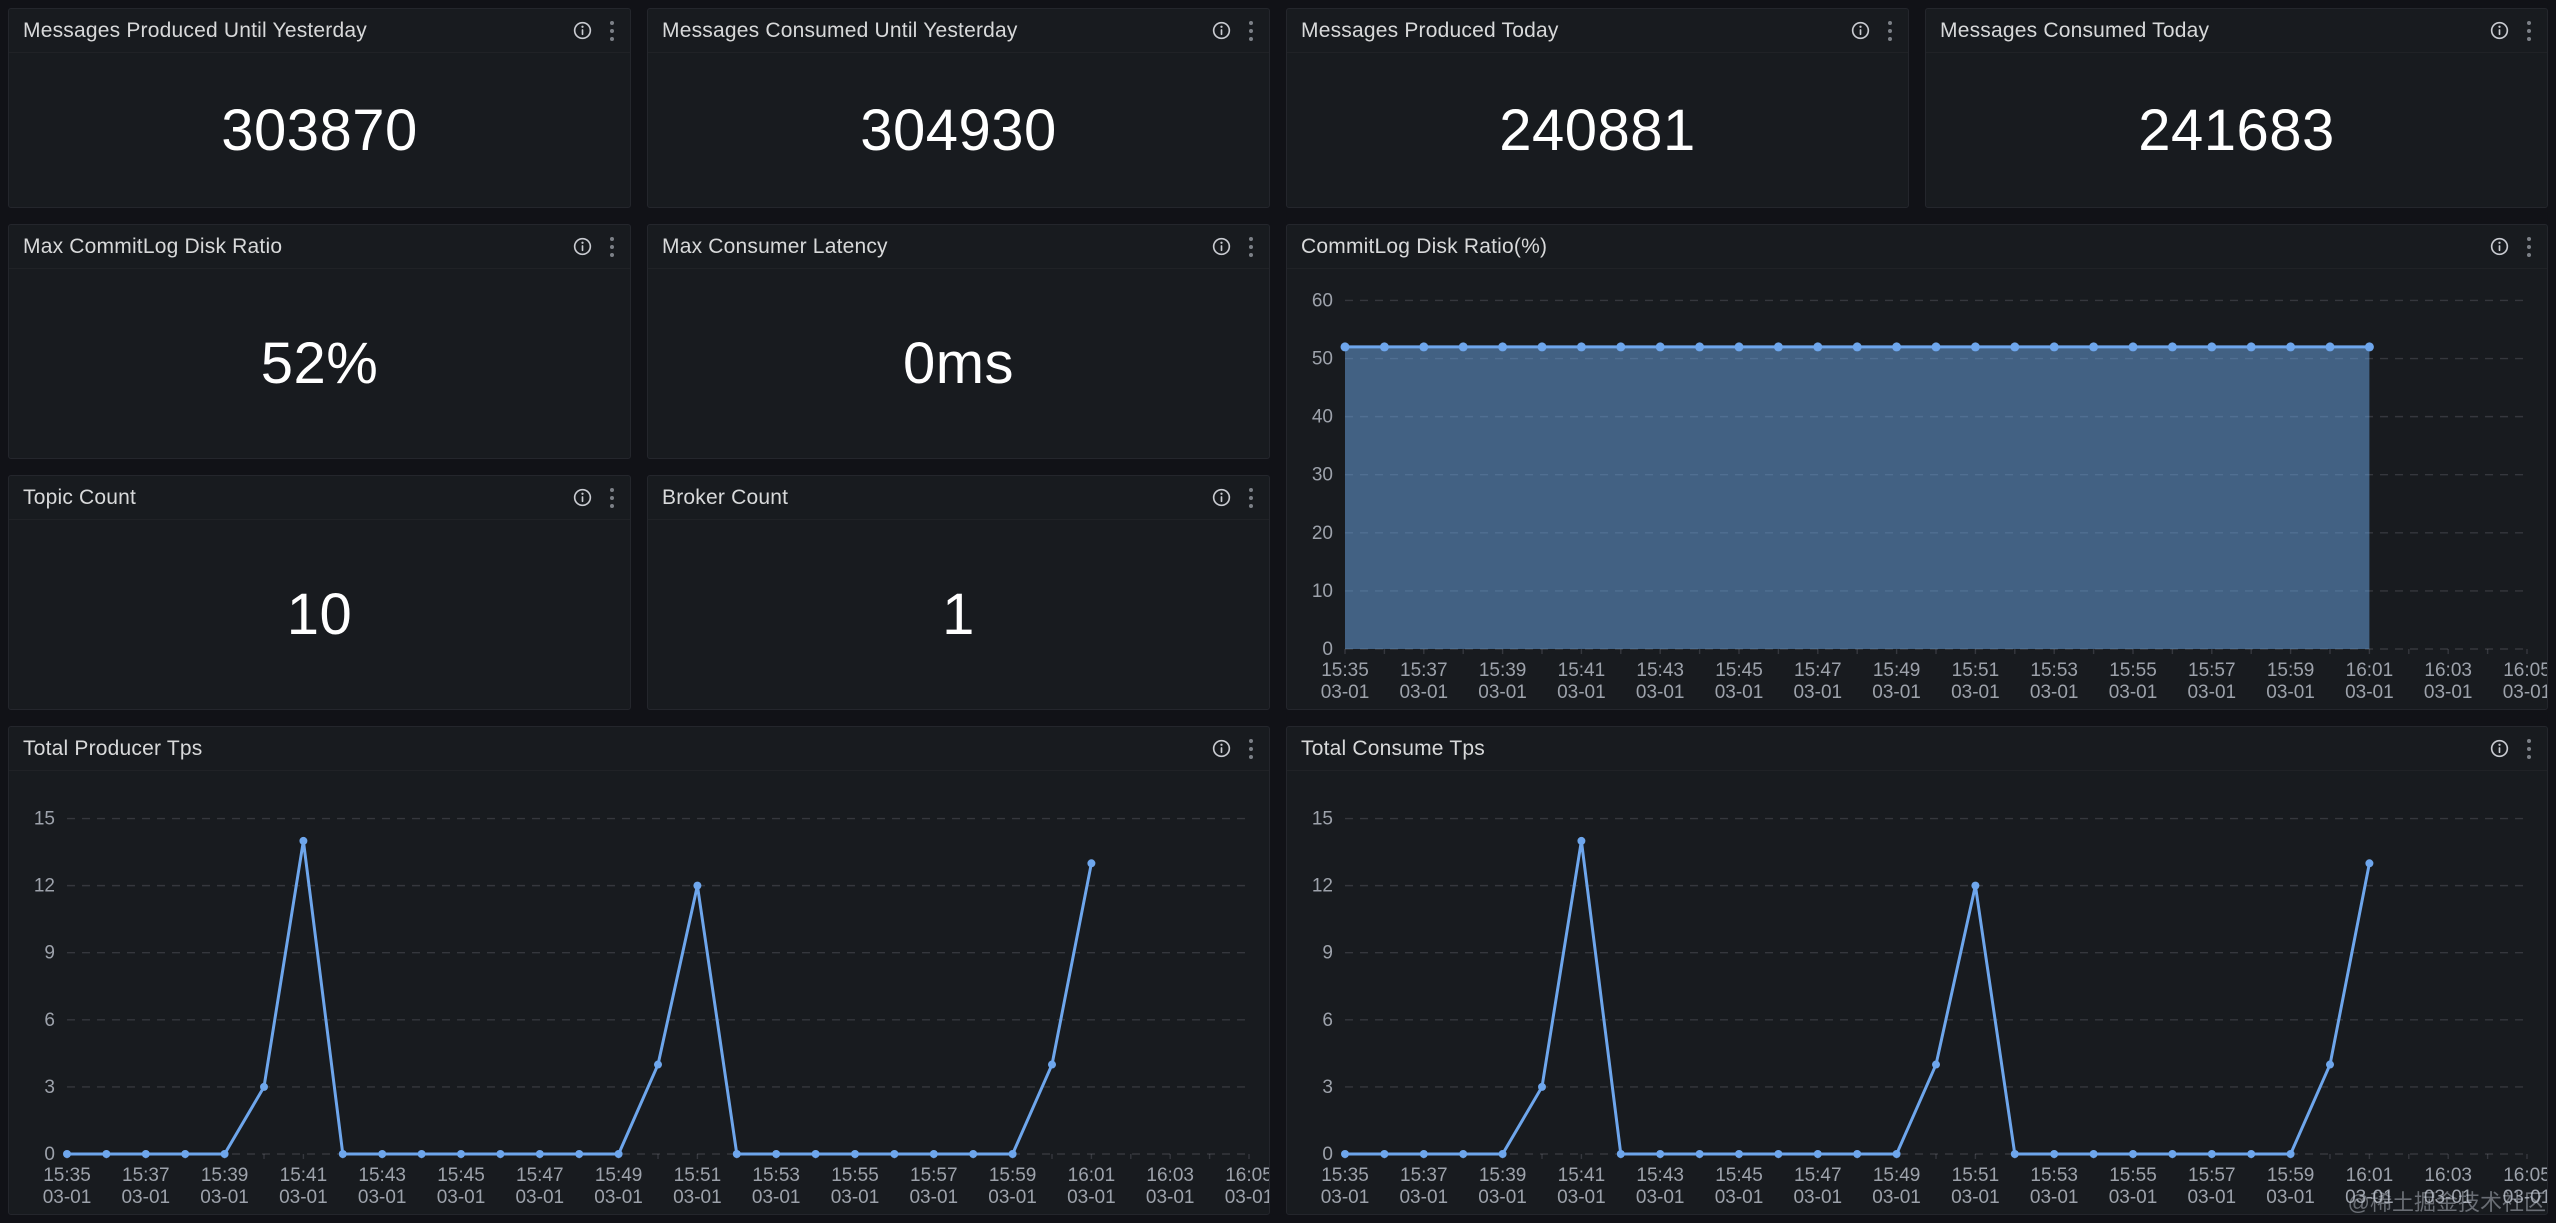 The height and width of the screenshot is (1223, 2556). I want to click on stat-value: 10, so click(319, 614).